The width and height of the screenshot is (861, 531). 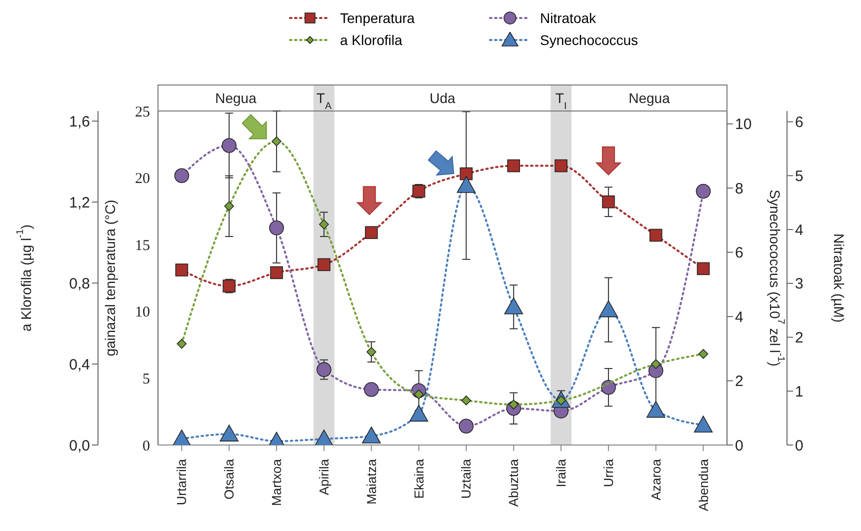 What do you see at coordinates (799, 338) in the screenshot?
I see `y3-tick-label: 2` at bounding box center [799, 338].